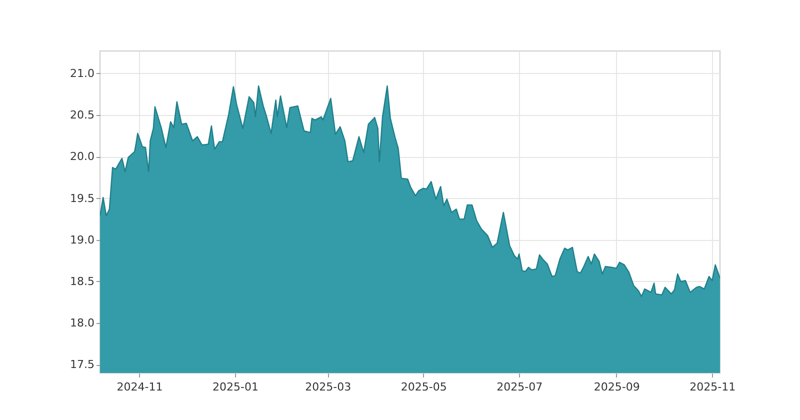 Image resolution: width=800 pixels, height=420 pixels. I want to click on y-tick-label: 20.0, so click(82, 157).